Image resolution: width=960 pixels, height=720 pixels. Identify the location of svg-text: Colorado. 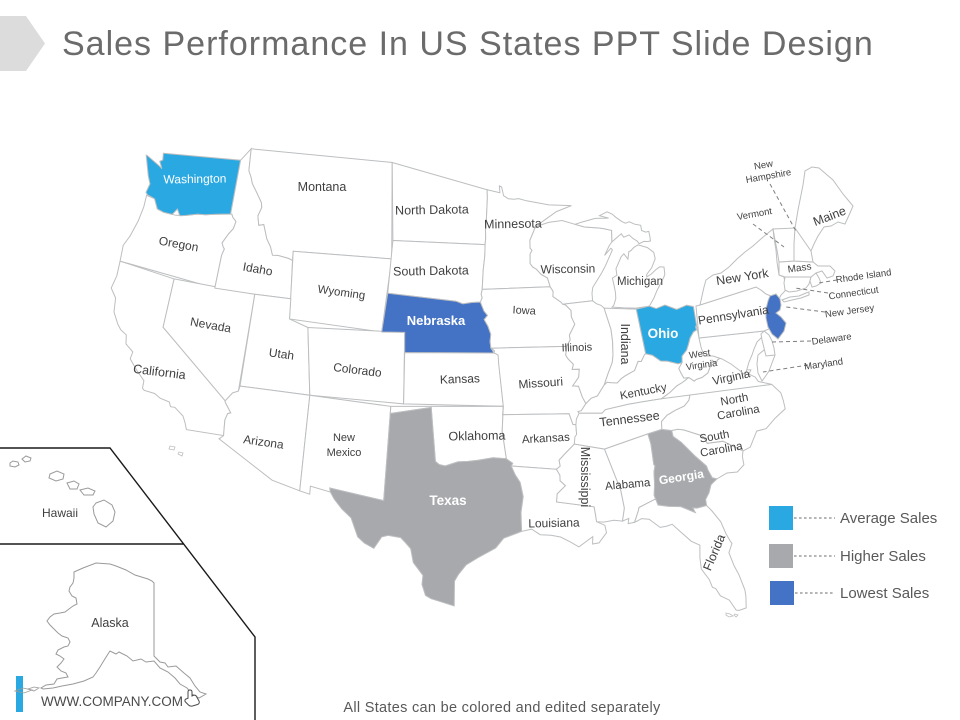
(357, 370).